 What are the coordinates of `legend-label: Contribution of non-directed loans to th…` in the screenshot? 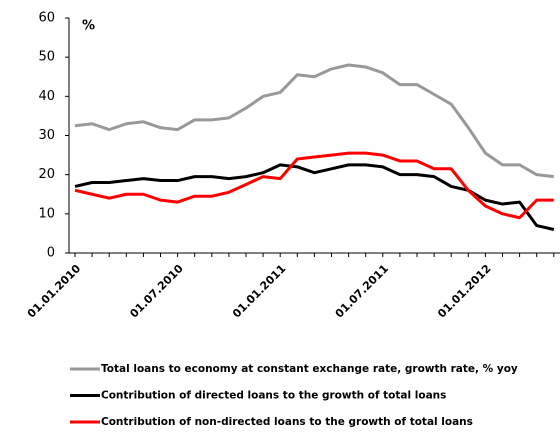 It's located at (287, 422).